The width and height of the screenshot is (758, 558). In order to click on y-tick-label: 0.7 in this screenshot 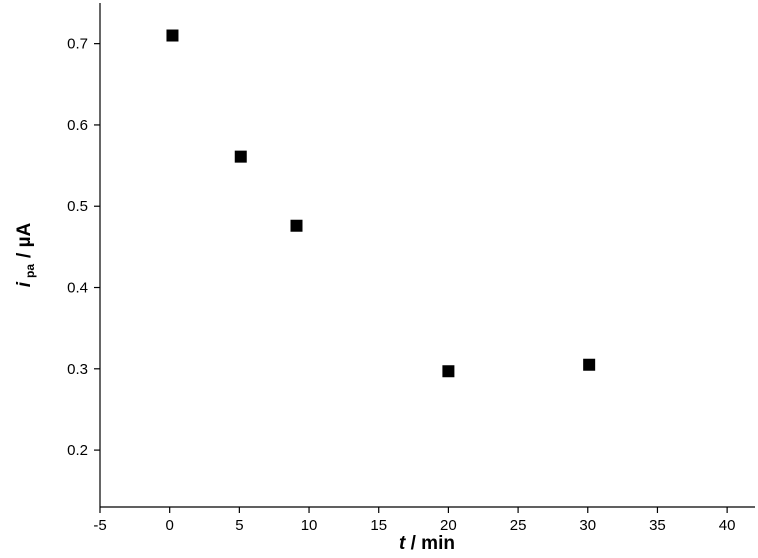, I will do `click(77, 44)`.